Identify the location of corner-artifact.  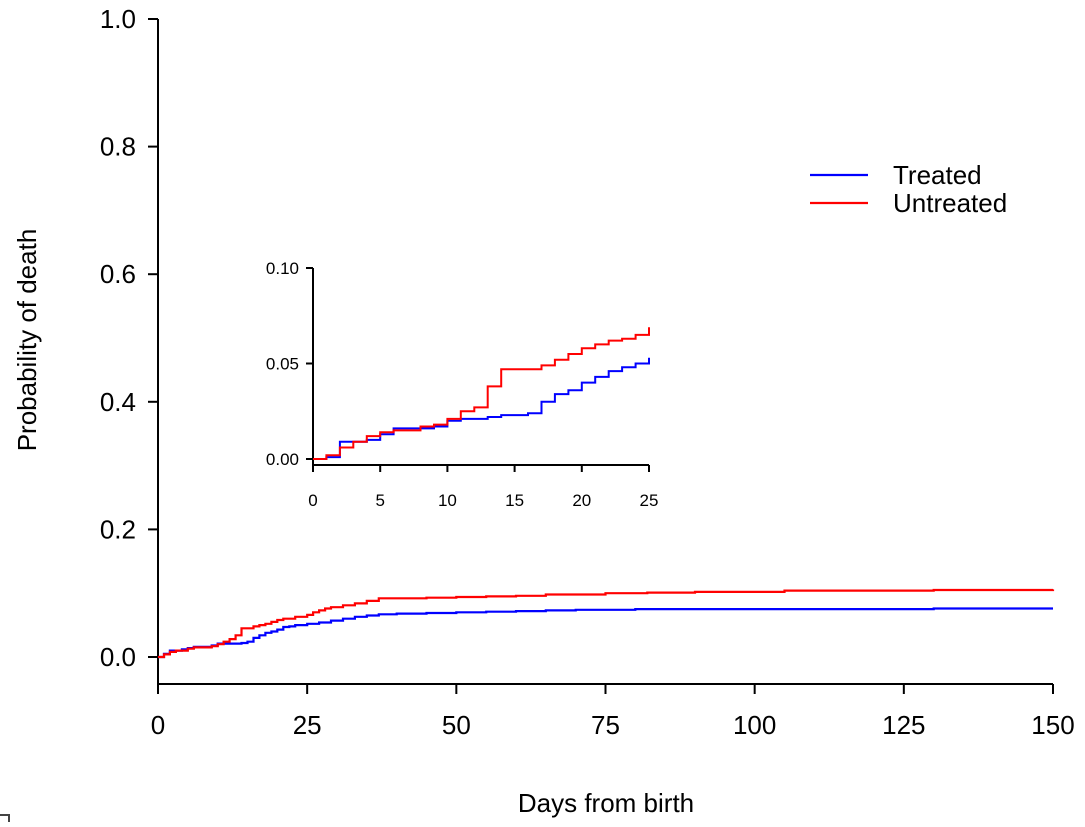
(5, 818).